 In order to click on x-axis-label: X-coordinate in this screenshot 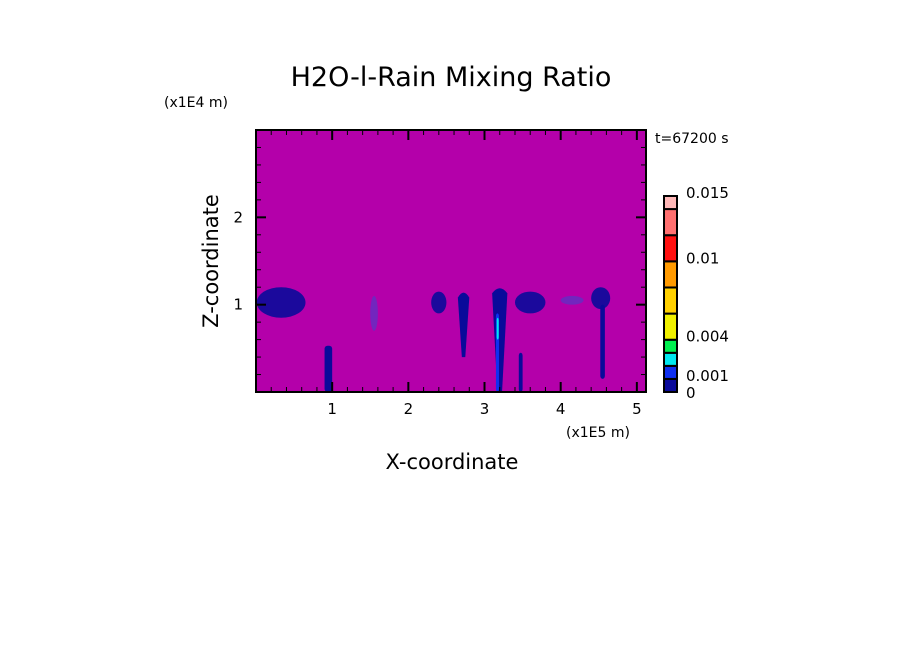, I will do `click(452, 462)`.